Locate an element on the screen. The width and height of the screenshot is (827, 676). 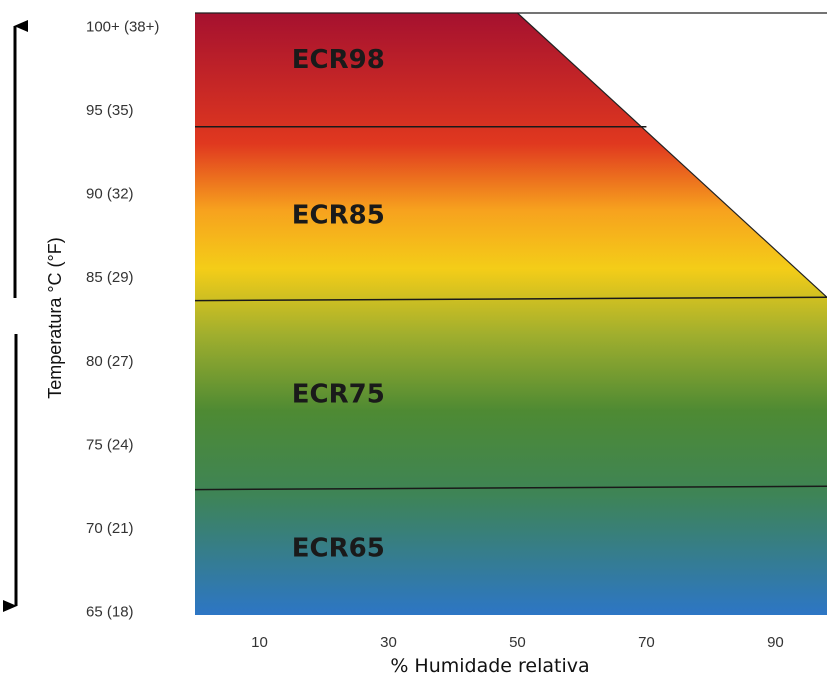
x-tick-label: 10 is located at coordinates (259, 642).